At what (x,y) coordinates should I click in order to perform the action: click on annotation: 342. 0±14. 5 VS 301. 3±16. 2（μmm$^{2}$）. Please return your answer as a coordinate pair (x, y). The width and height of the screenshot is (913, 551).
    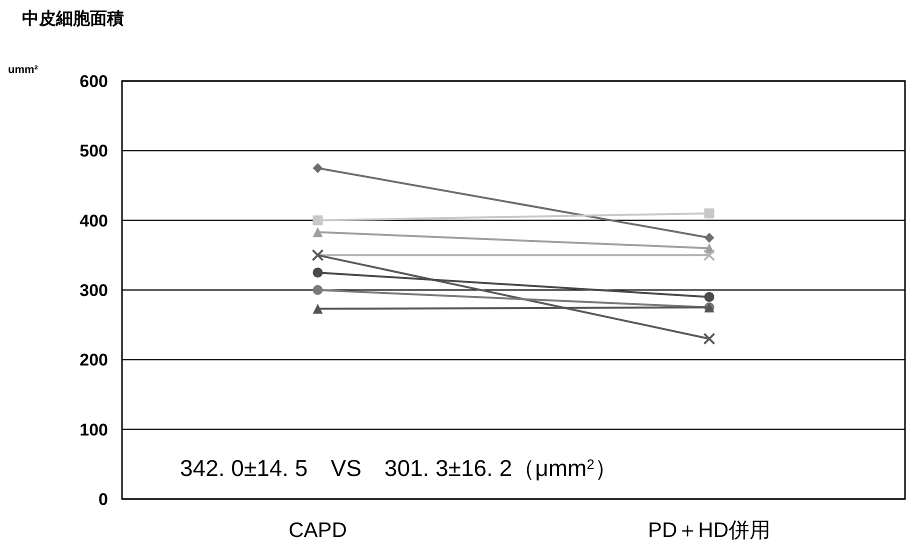
    Looking at the image, I should click on (399, 468).